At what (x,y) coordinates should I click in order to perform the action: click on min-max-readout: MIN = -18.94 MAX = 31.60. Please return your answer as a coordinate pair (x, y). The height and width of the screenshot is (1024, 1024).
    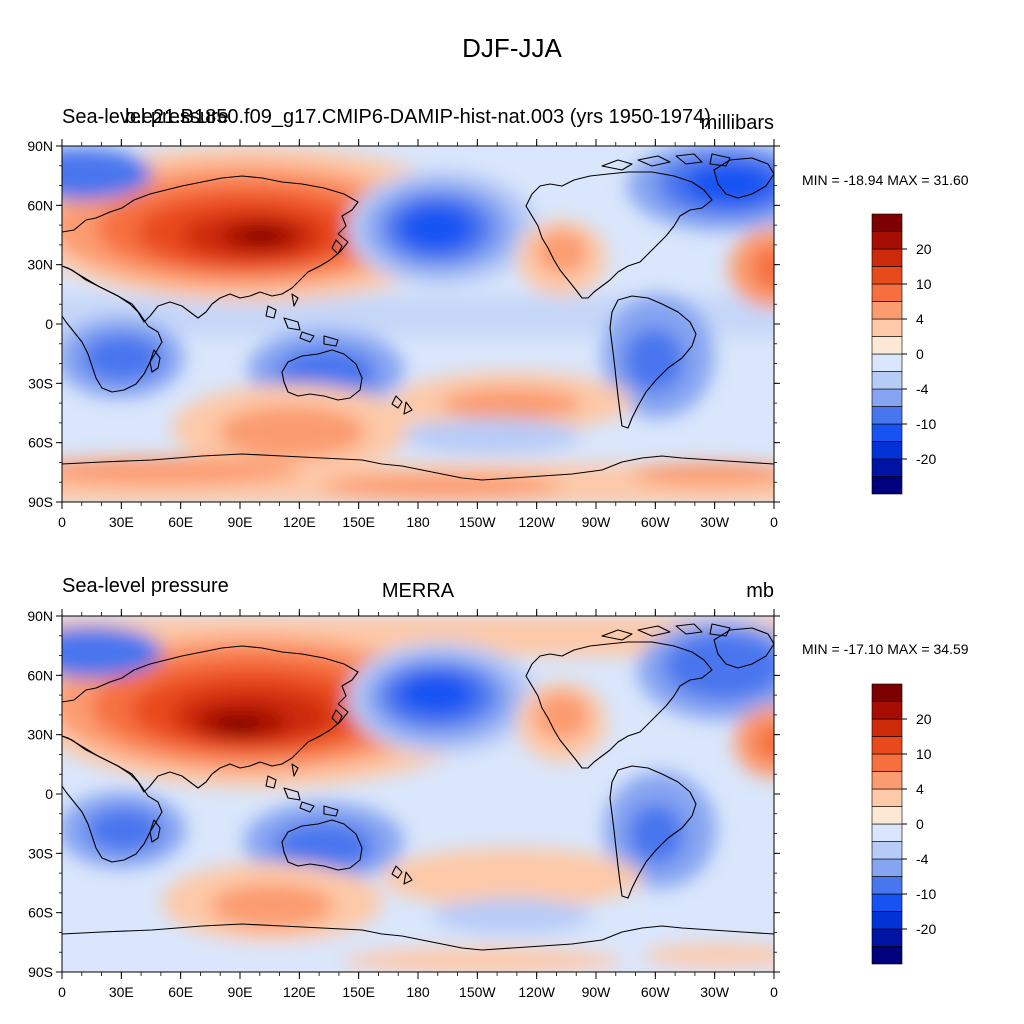
    Looking at the image, I should click on (885, 180).